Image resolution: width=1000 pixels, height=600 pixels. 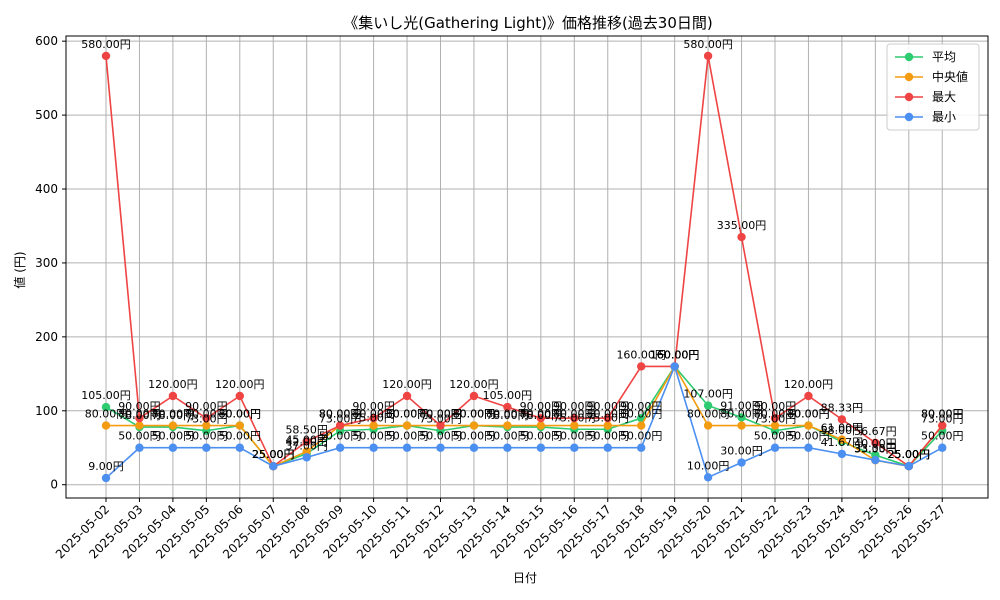 I want to click on series-line, so click(x=524, y=416).